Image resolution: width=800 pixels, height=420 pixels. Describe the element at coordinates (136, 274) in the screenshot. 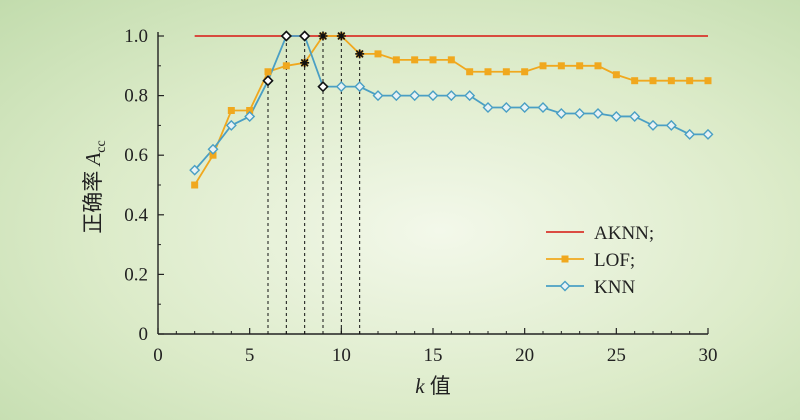

I see `y-tick-label: 0.2` at that location.